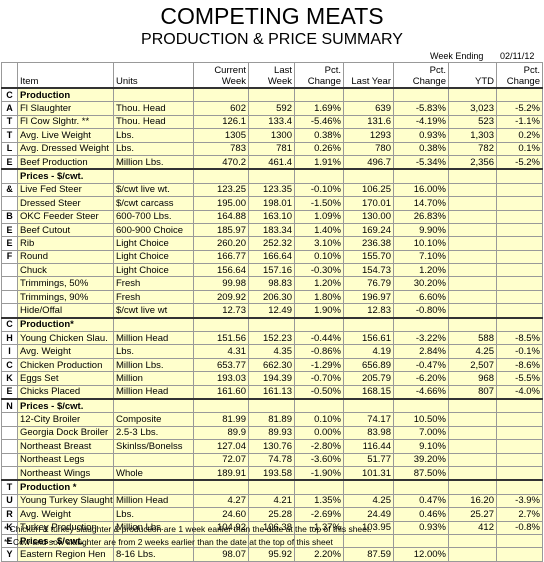 This screenshot has height=562, width=544. I want to click on side-letter: U, so click(9, 501).